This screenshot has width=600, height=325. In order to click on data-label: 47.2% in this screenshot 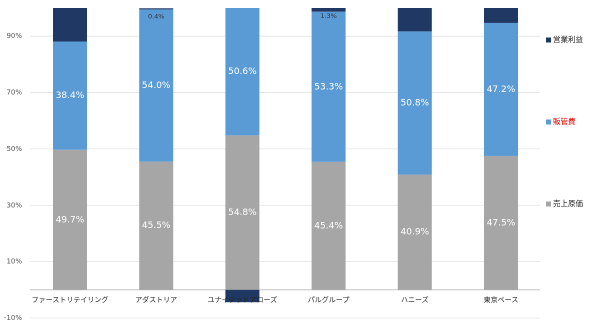, I will do `click(501, 90)`.